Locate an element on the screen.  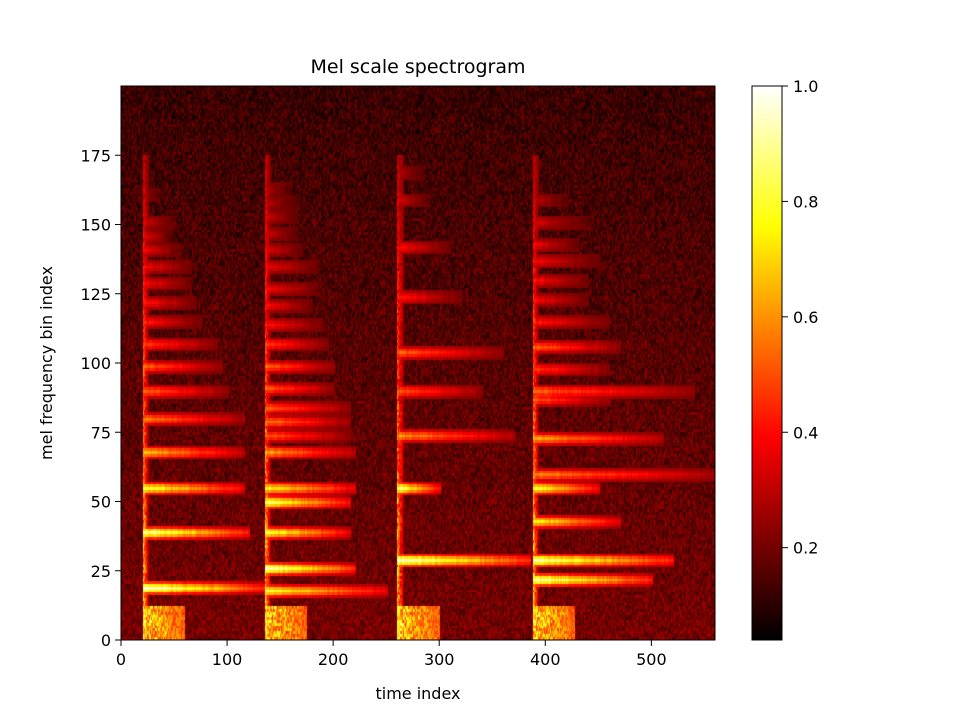
colorbar-tick-label: 1.0 is located at coordinates (805, 86).